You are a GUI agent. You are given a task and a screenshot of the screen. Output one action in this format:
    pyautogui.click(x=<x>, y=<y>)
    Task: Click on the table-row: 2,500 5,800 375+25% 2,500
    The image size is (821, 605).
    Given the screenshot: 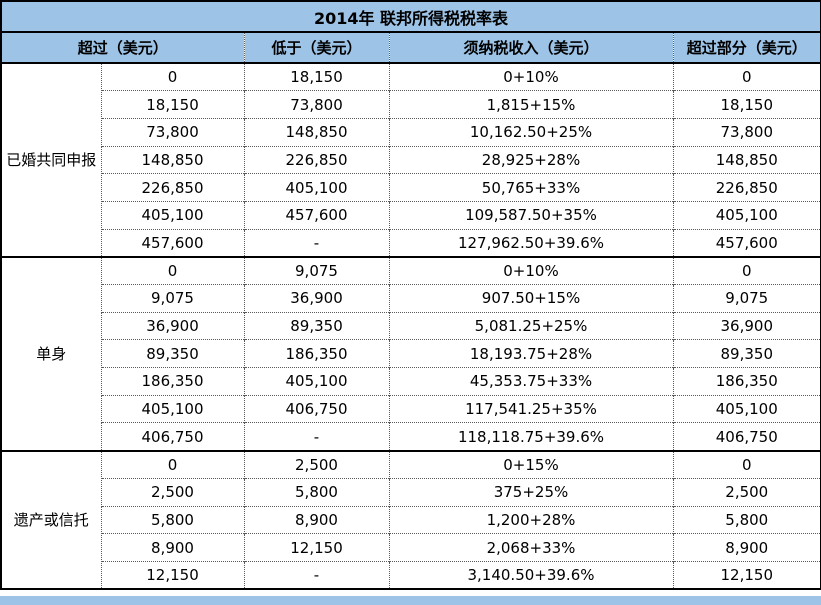 What is the action you would take?
    pyautogui.click(x=411, y=491)
    